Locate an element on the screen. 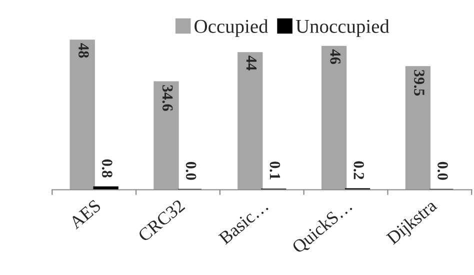 This screenshot has width=474, height=275. data-label: 0.2 is located at coordinates (359, 170).